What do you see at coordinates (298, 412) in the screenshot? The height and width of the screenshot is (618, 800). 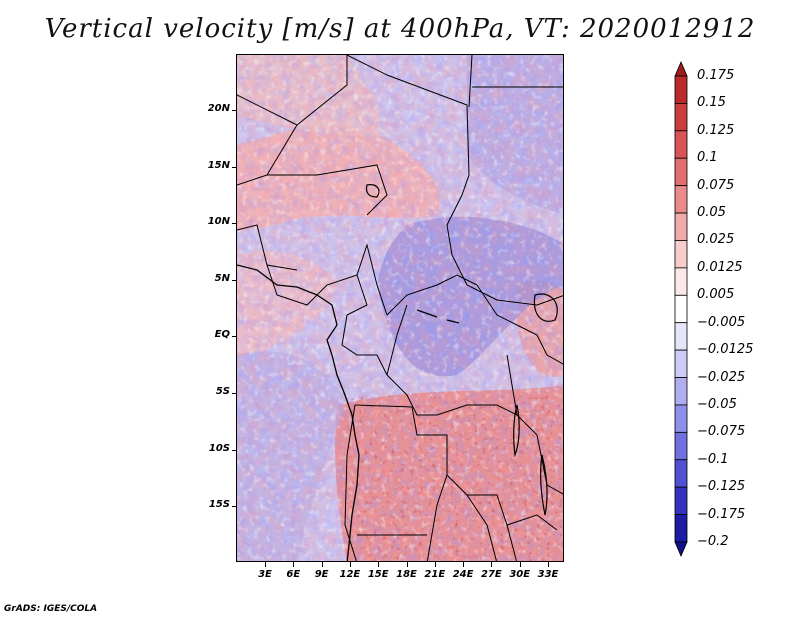 I see `coastline` at bounding box center [298, 412].